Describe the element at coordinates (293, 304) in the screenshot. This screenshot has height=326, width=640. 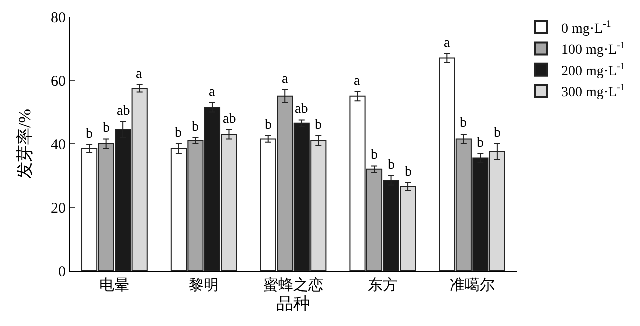
I see `x-axis-title: 品种` at that location.